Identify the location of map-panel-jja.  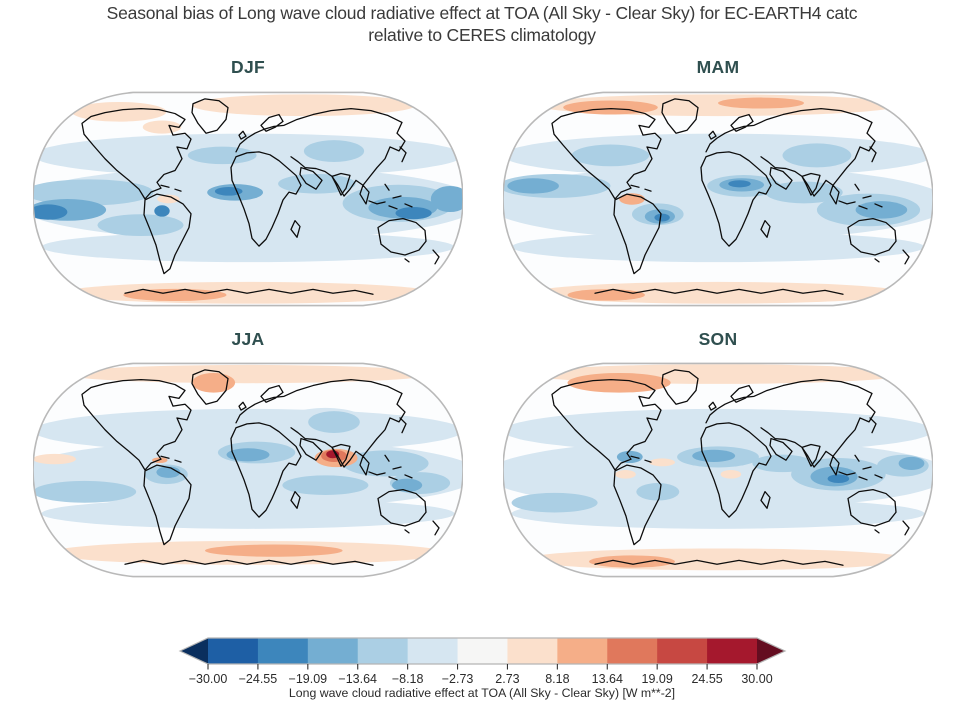
(248, 470).